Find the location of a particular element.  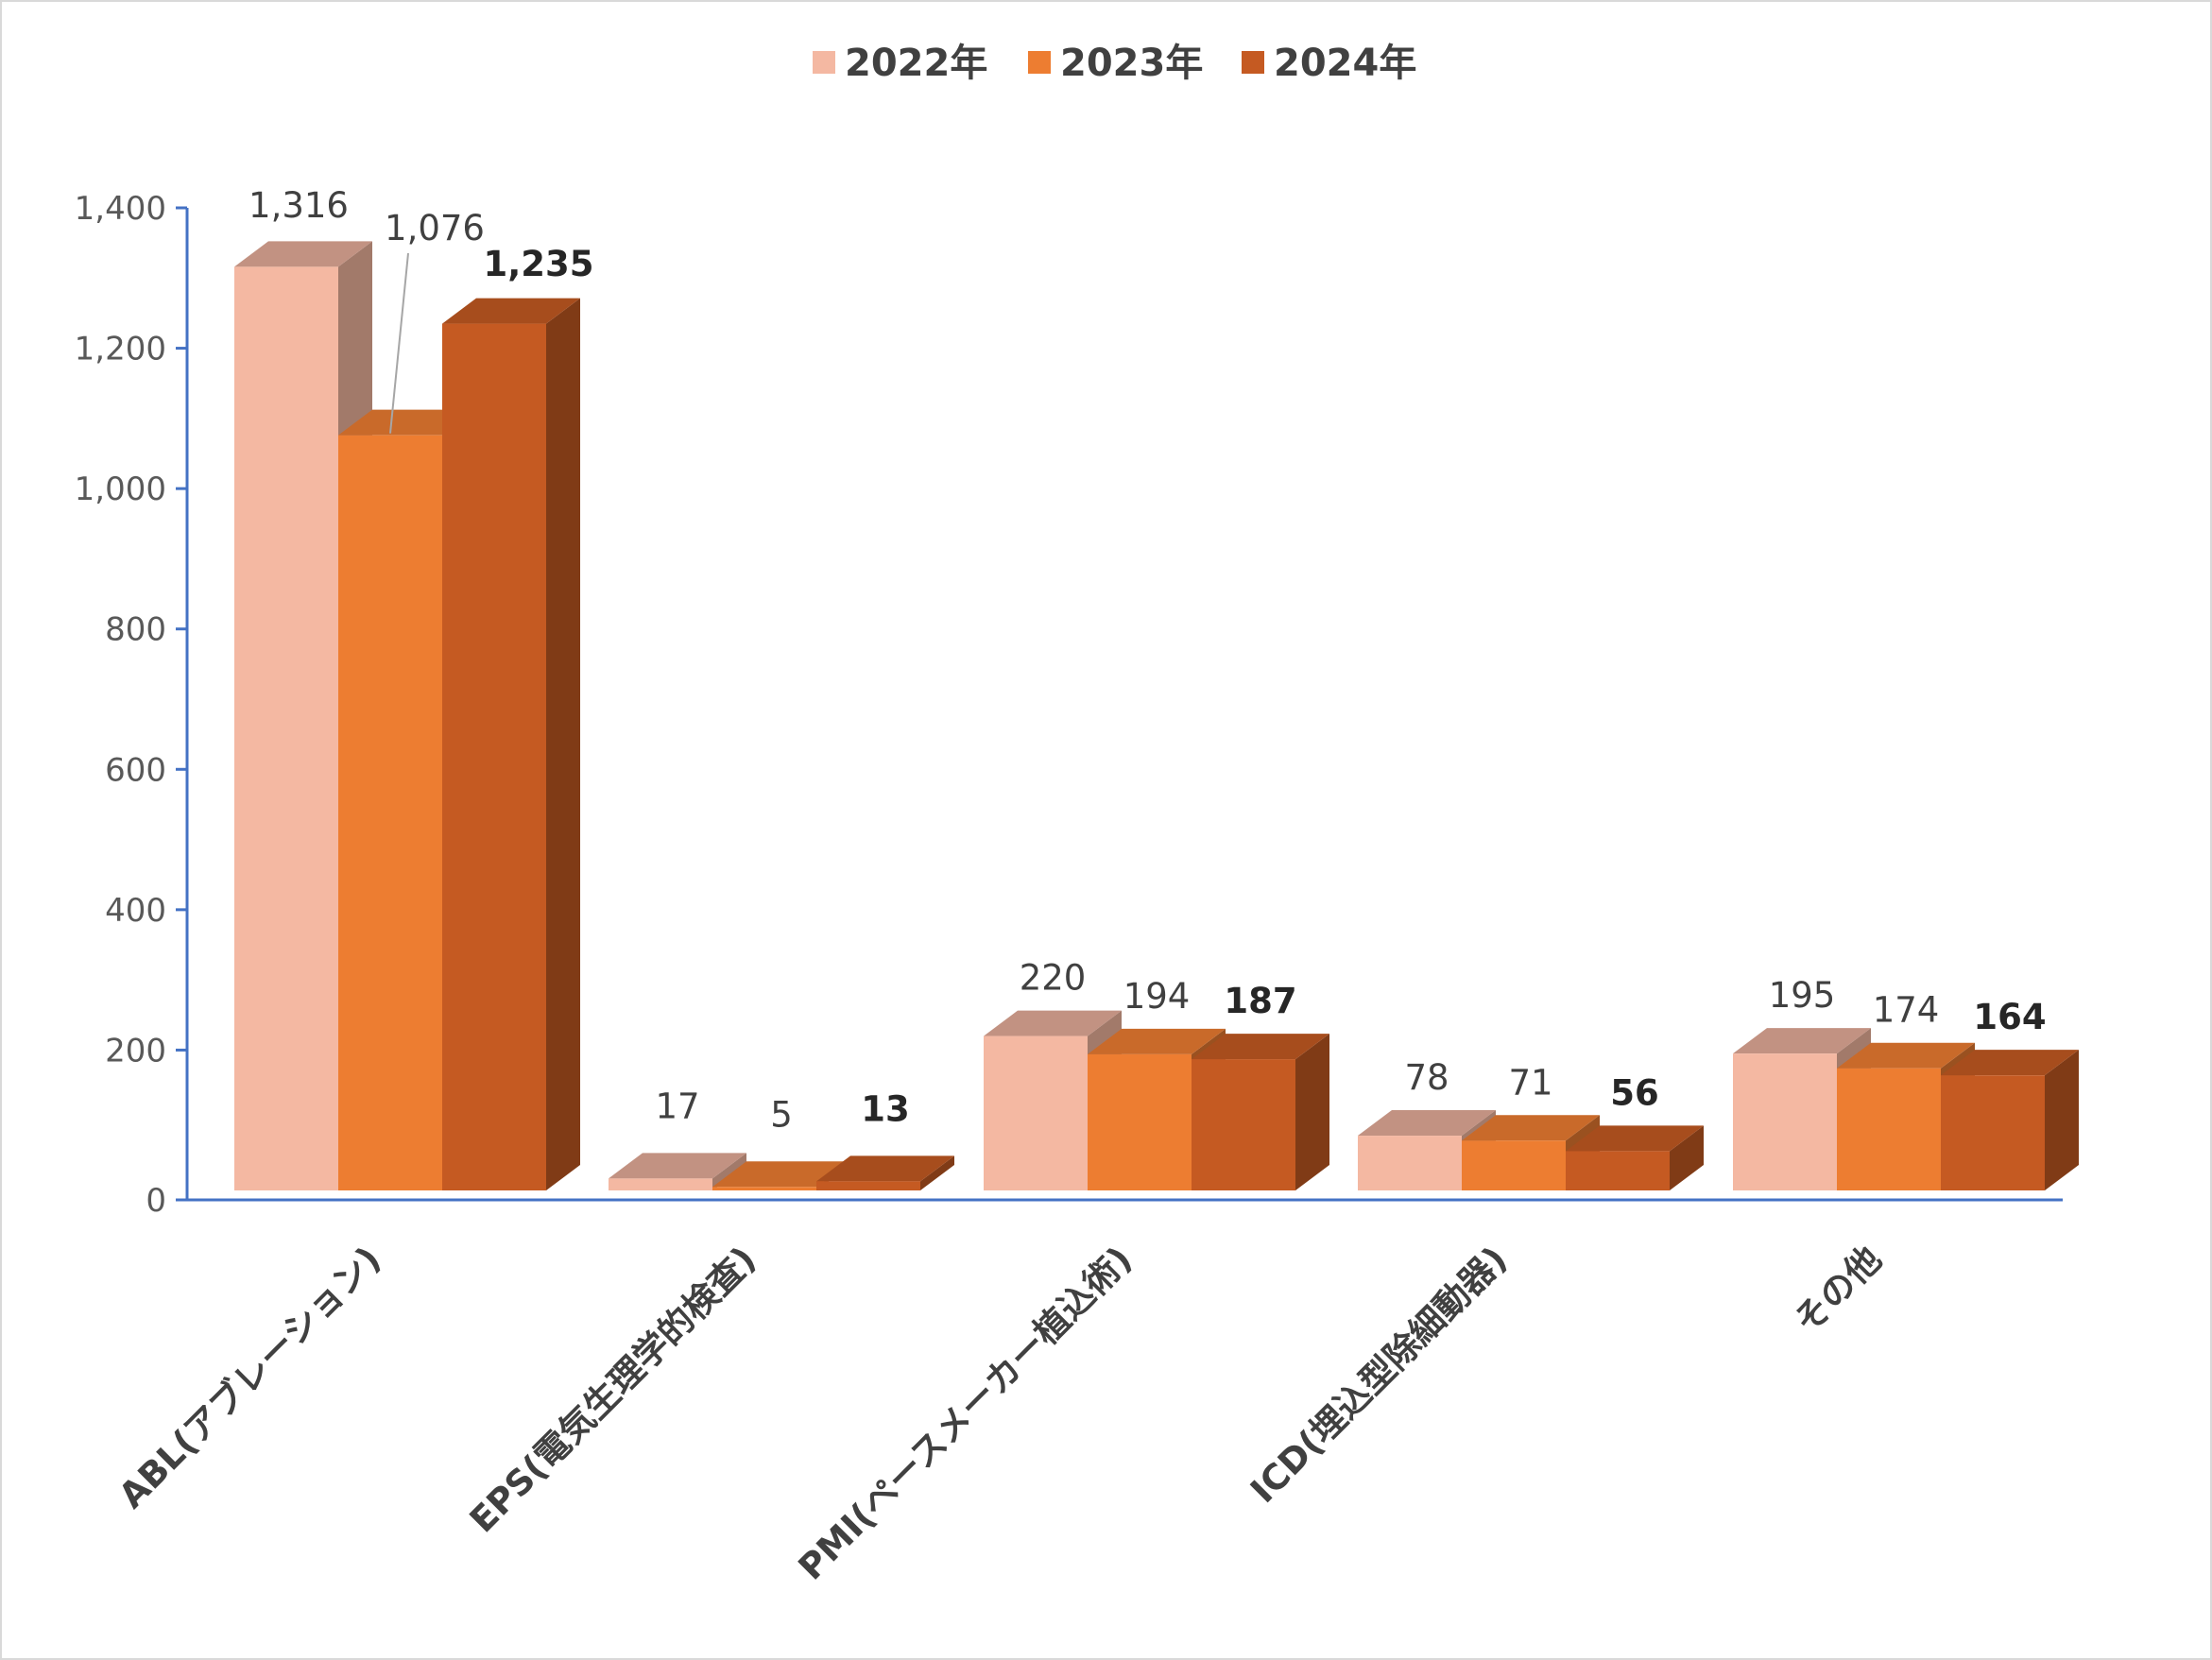

data-label-0-2: 220 is located at coordinates (1053, 978).